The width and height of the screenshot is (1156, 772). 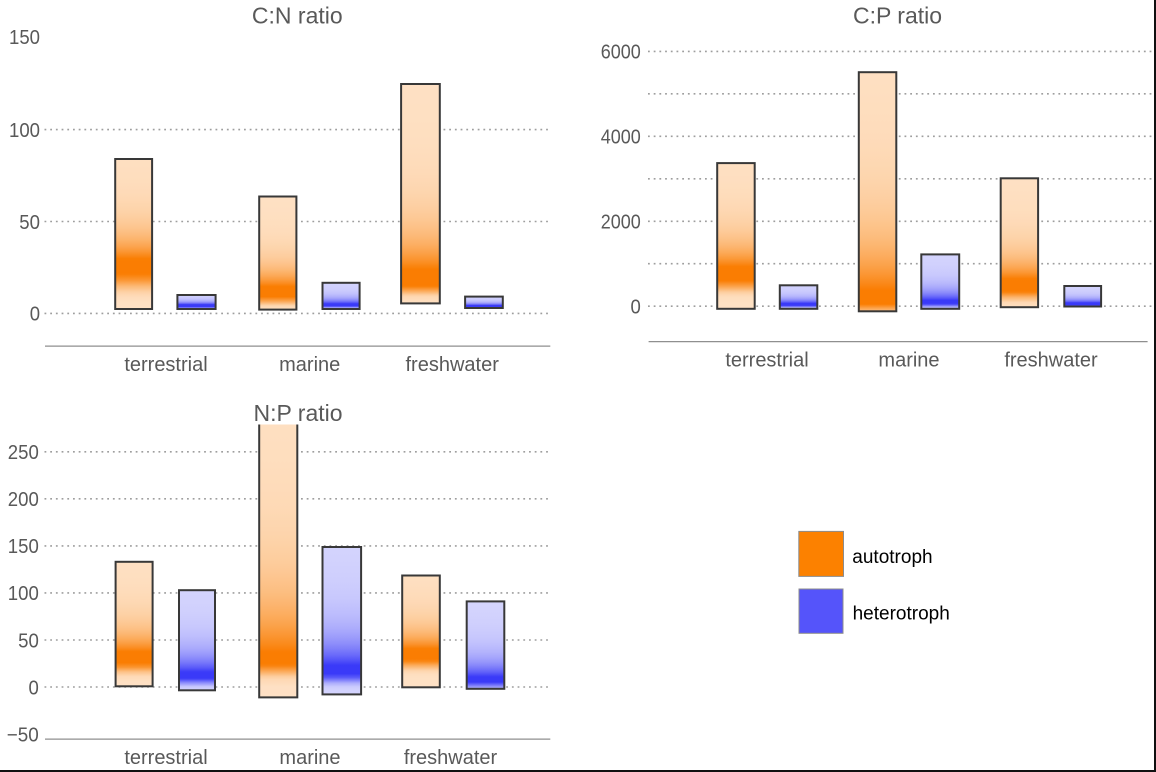 I want to click on svg-text: autotroph, so click(x=892, y=557).